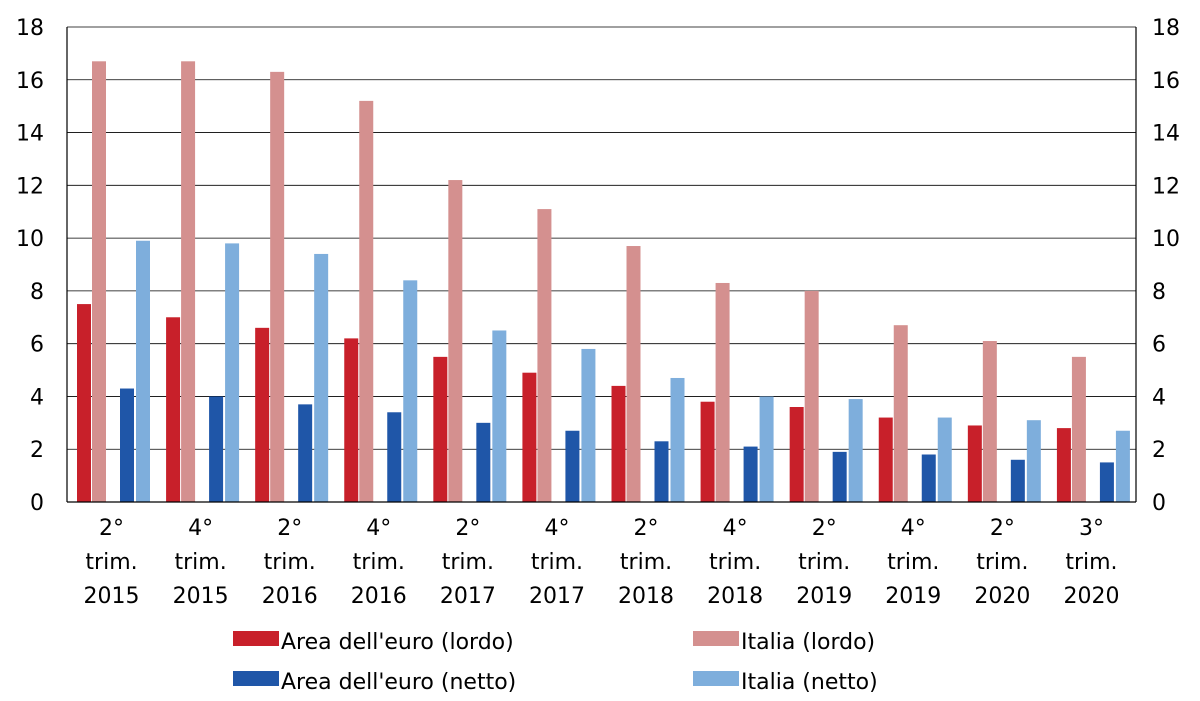  I want to click on y-tick-right: 10, so click(1166, 239).